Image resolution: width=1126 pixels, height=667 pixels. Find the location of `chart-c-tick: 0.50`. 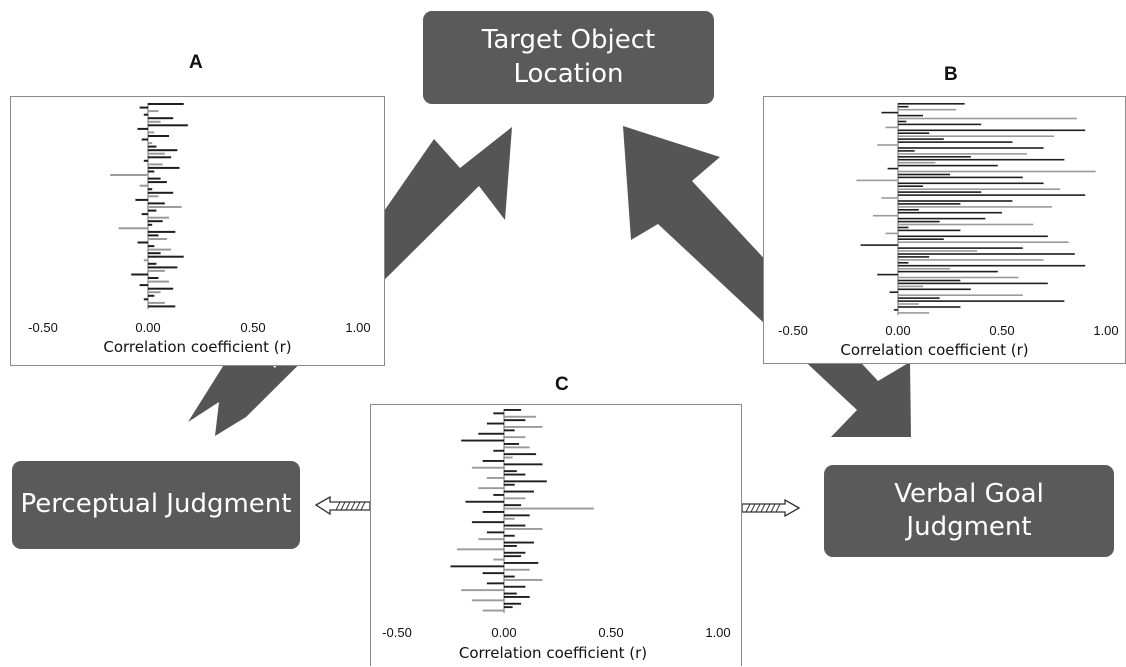

chart-c-tick: 0.50 is located at coordinates (611, 632).